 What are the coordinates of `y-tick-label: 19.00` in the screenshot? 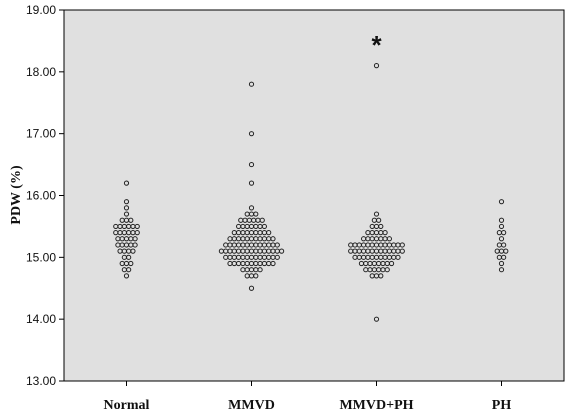 It's located at (41, 10).